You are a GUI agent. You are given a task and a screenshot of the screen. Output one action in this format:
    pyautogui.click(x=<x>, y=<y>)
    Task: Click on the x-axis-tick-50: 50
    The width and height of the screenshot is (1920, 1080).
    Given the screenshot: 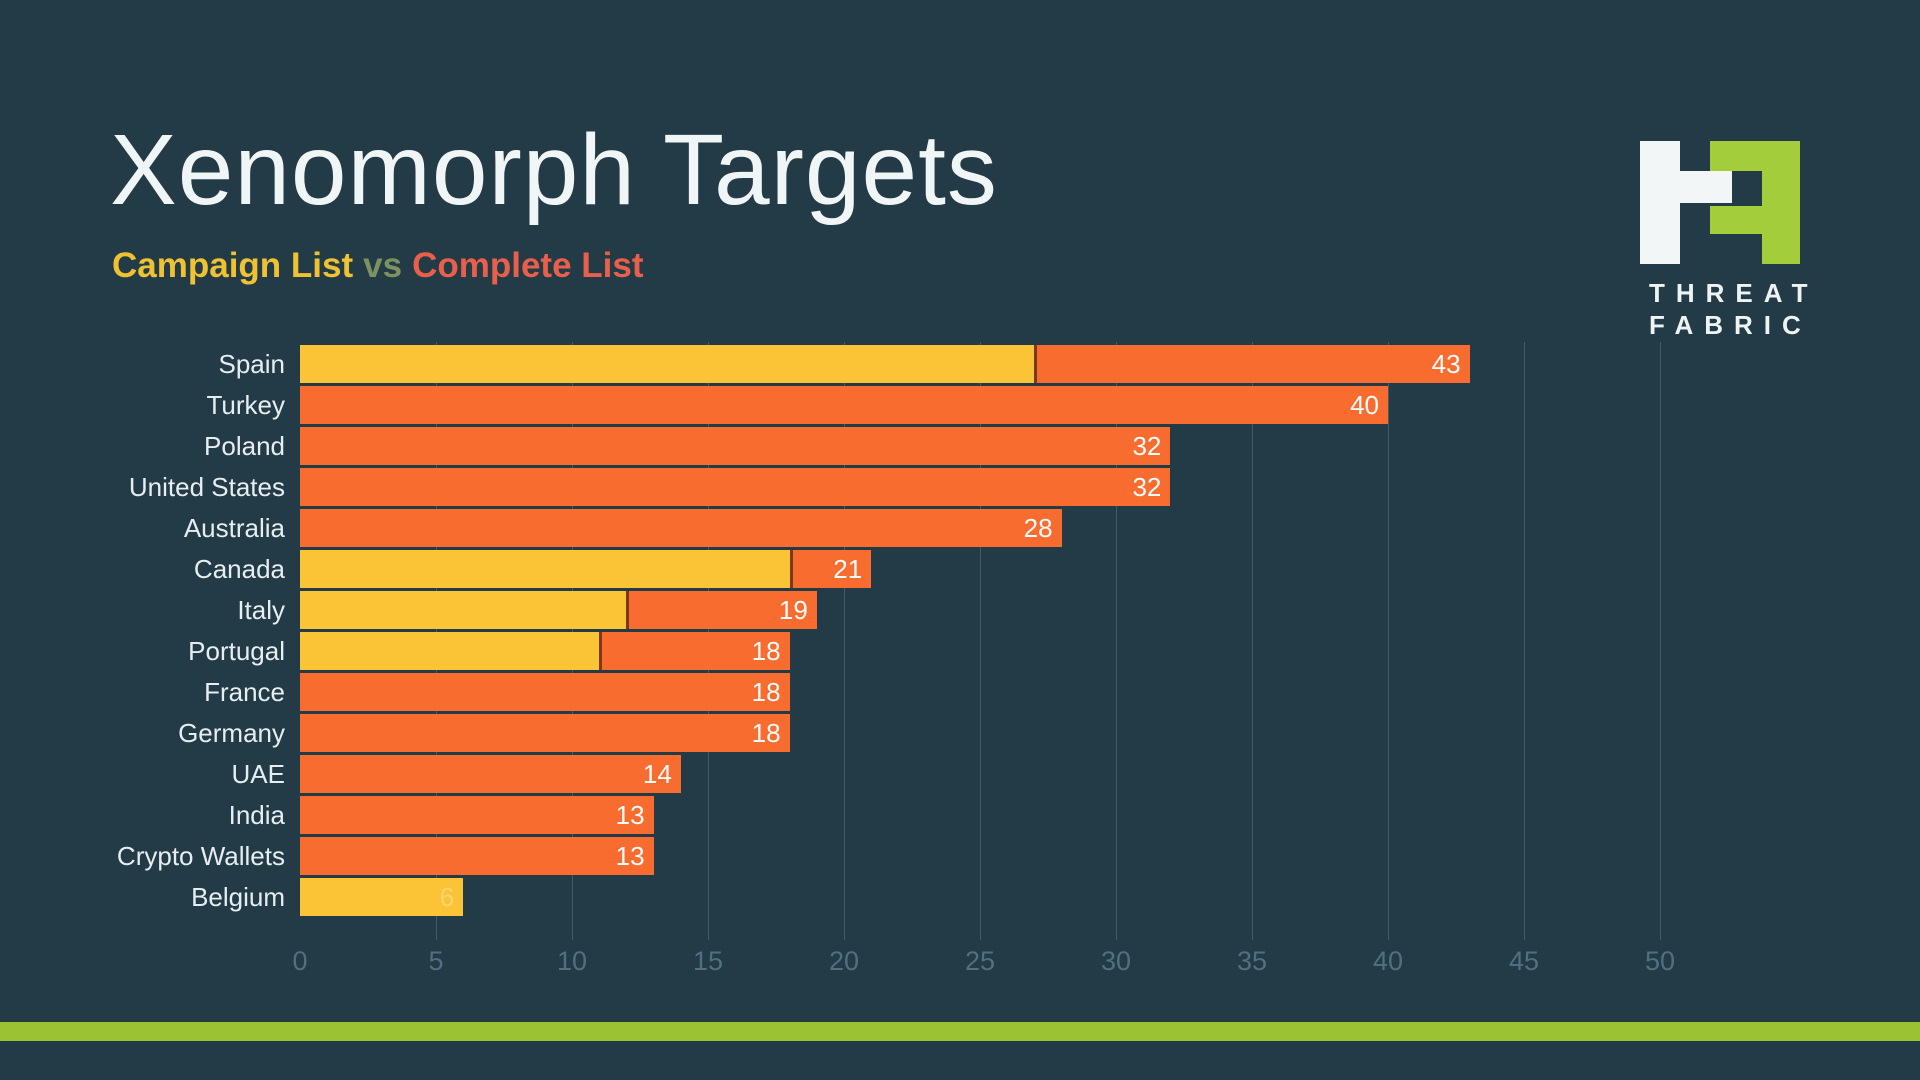 What is the action you would take?
    pyautogui.click(x=1660, y=961)
    